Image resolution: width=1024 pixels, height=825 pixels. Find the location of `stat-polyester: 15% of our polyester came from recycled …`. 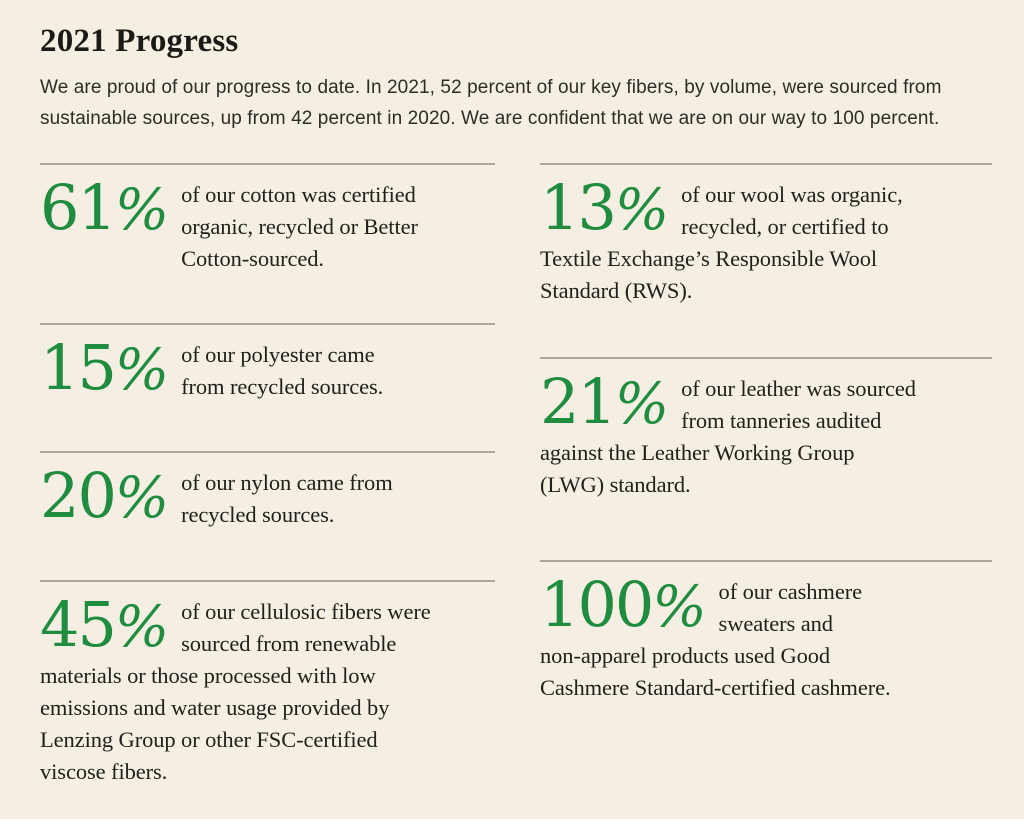

stat-polyester: 15% of our polyester came from recycled … is located at coordinates (267, 387).